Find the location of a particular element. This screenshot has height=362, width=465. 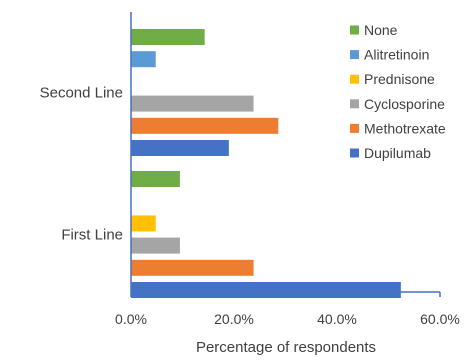

bar-second-line-none is located at coordinates (168, 37).